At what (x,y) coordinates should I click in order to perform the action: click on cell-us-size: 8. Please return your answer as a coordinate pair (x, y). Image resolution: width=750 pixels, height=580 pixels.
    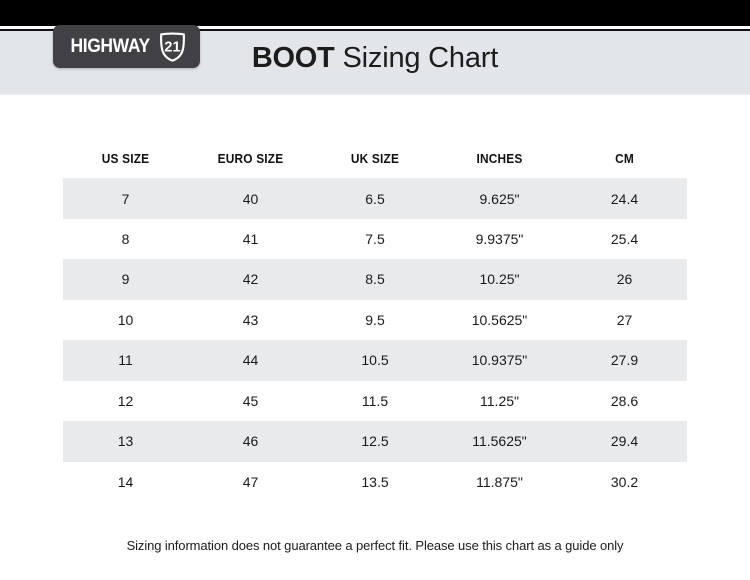
    Looking at the image, I should click on (125, 238).